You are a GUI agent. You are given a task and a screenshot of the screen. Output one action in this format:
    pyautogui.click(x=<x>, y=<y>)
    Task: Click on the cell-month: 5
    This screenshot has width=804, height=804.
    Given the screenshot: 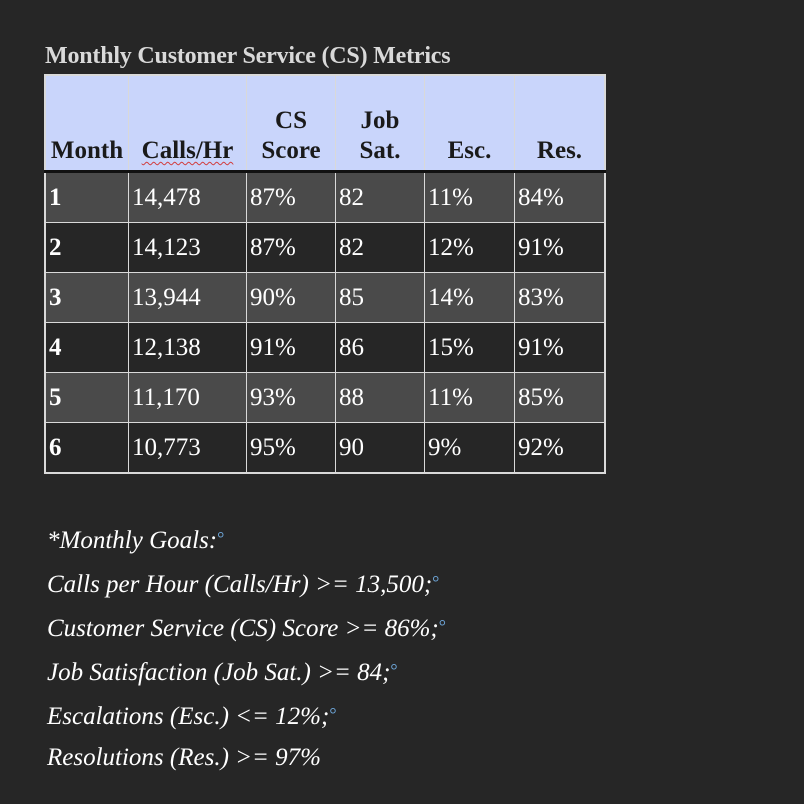 What is the action you would take?
    pyautogui.click(x=86, y=397)
    